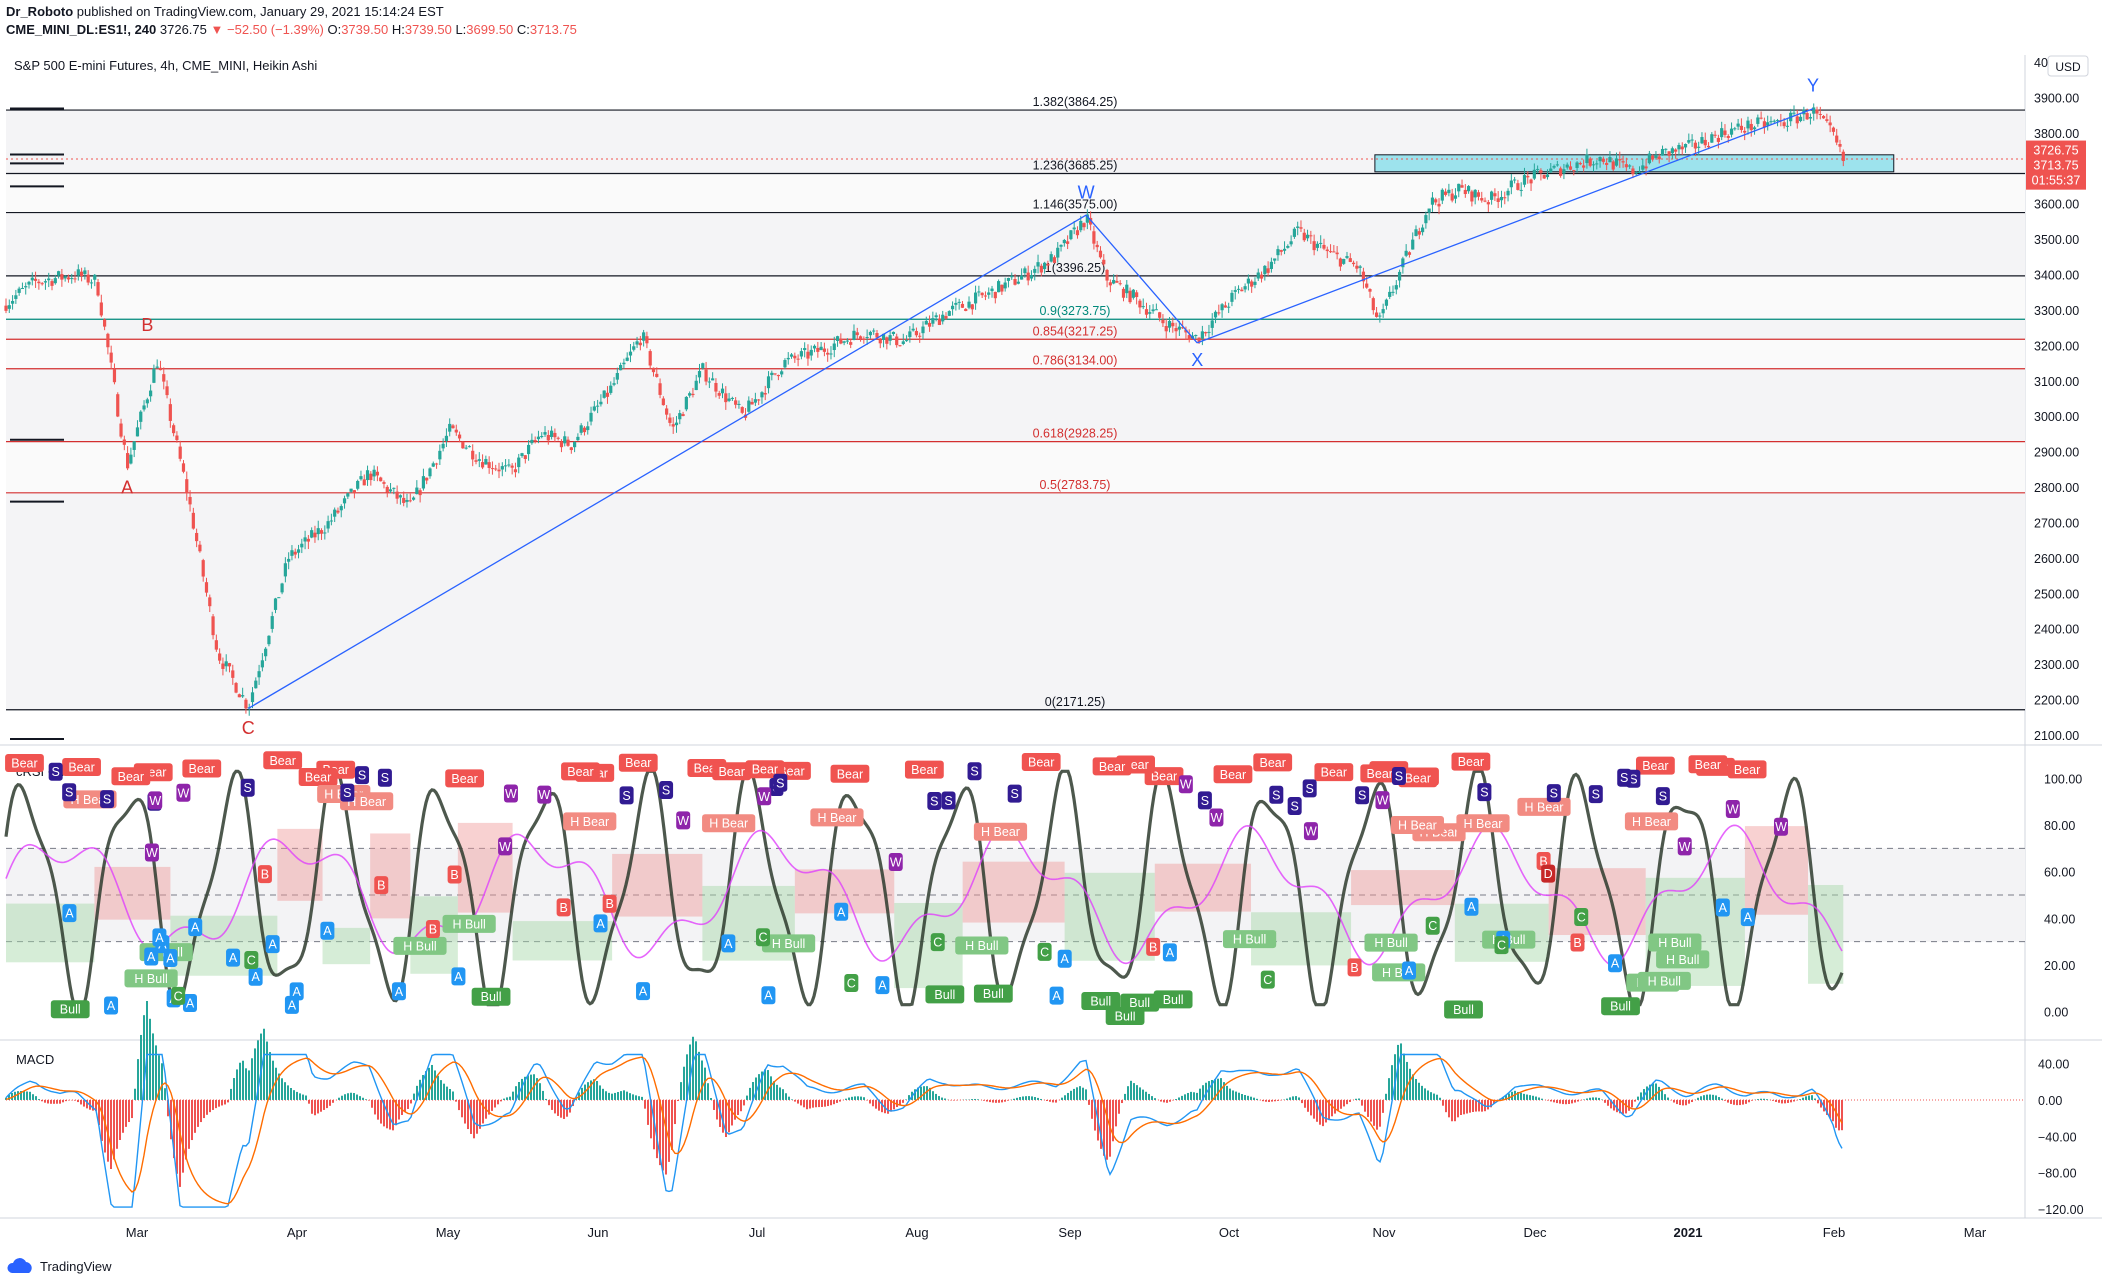  I want to click on signal-label-text: A, so click(768, 996).